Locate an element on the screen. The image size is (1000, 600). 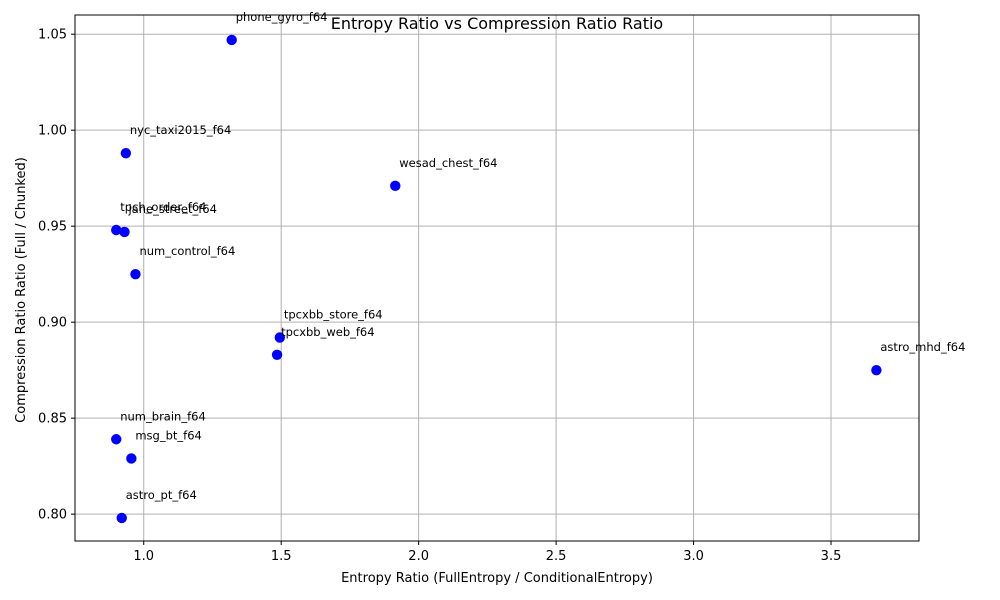
point-label: tpcxbb_store_f64 is located at coordinates (333, 315).